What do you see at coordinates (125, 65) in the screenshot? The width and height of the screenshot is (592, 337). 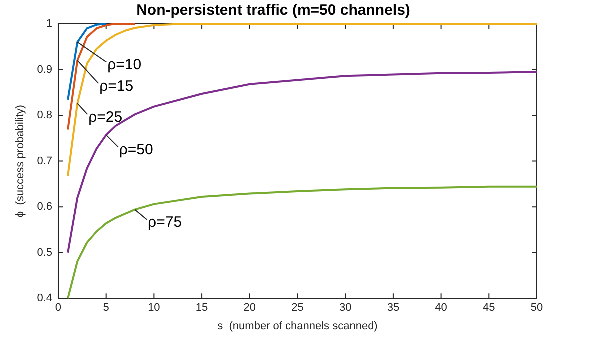 I see `annotation: ρ=10` at bounding box center [125, 65].